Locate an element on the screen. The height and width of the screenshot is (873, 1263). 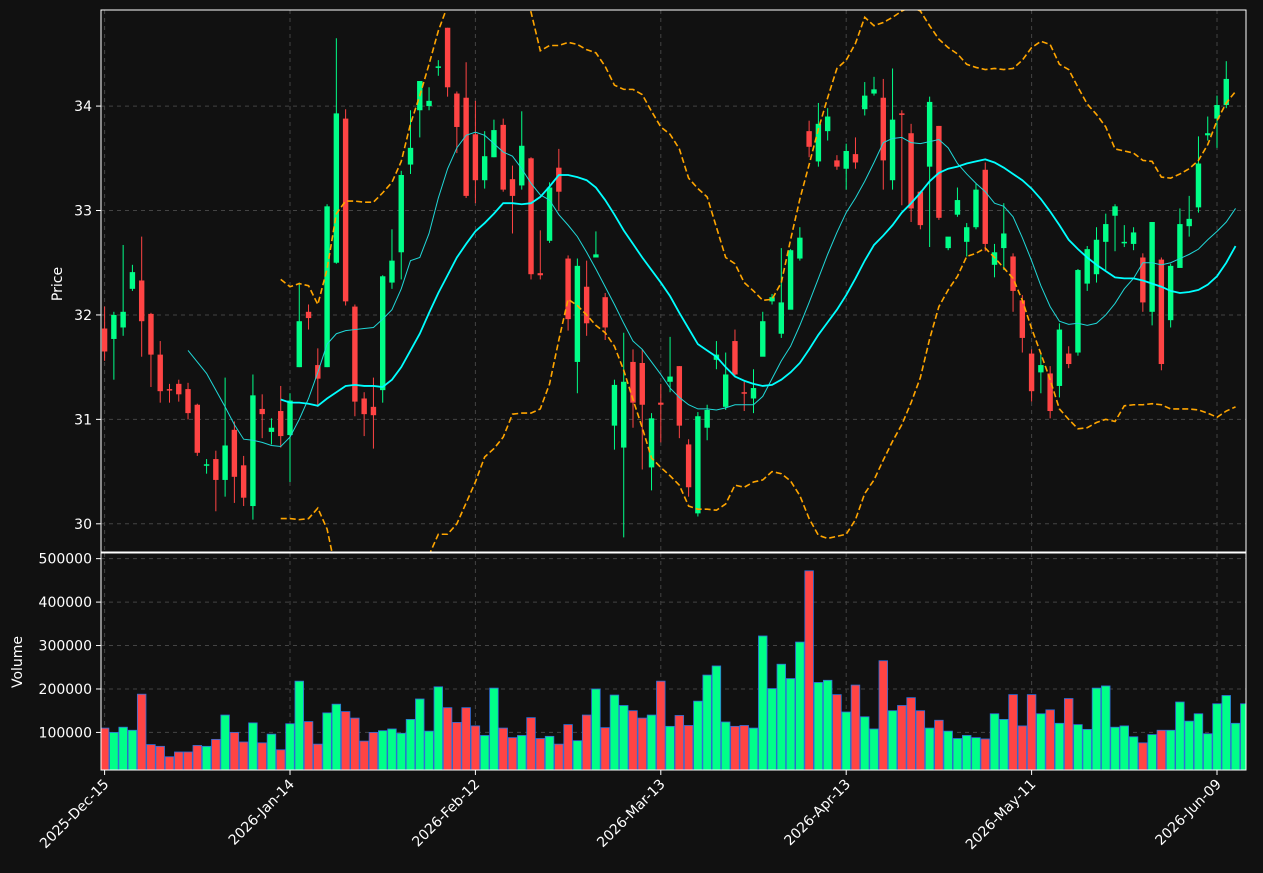
volume-tick-label: 400000 is located at coordinates (65, 603).